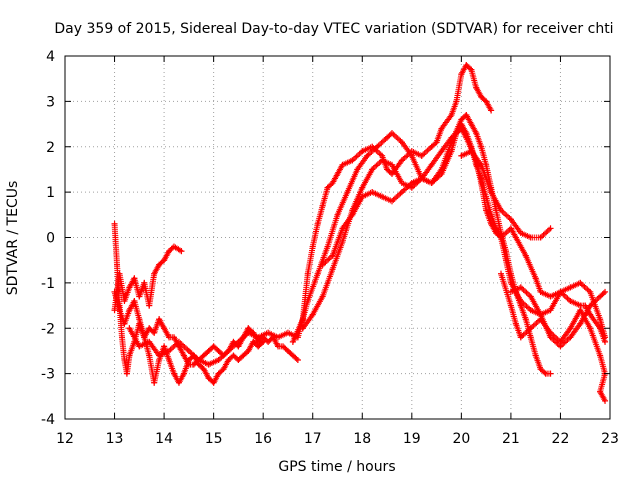  Describe the element at coordinates (214, 439) in the screenshot. I see `x-tick-label: 15` at that location.